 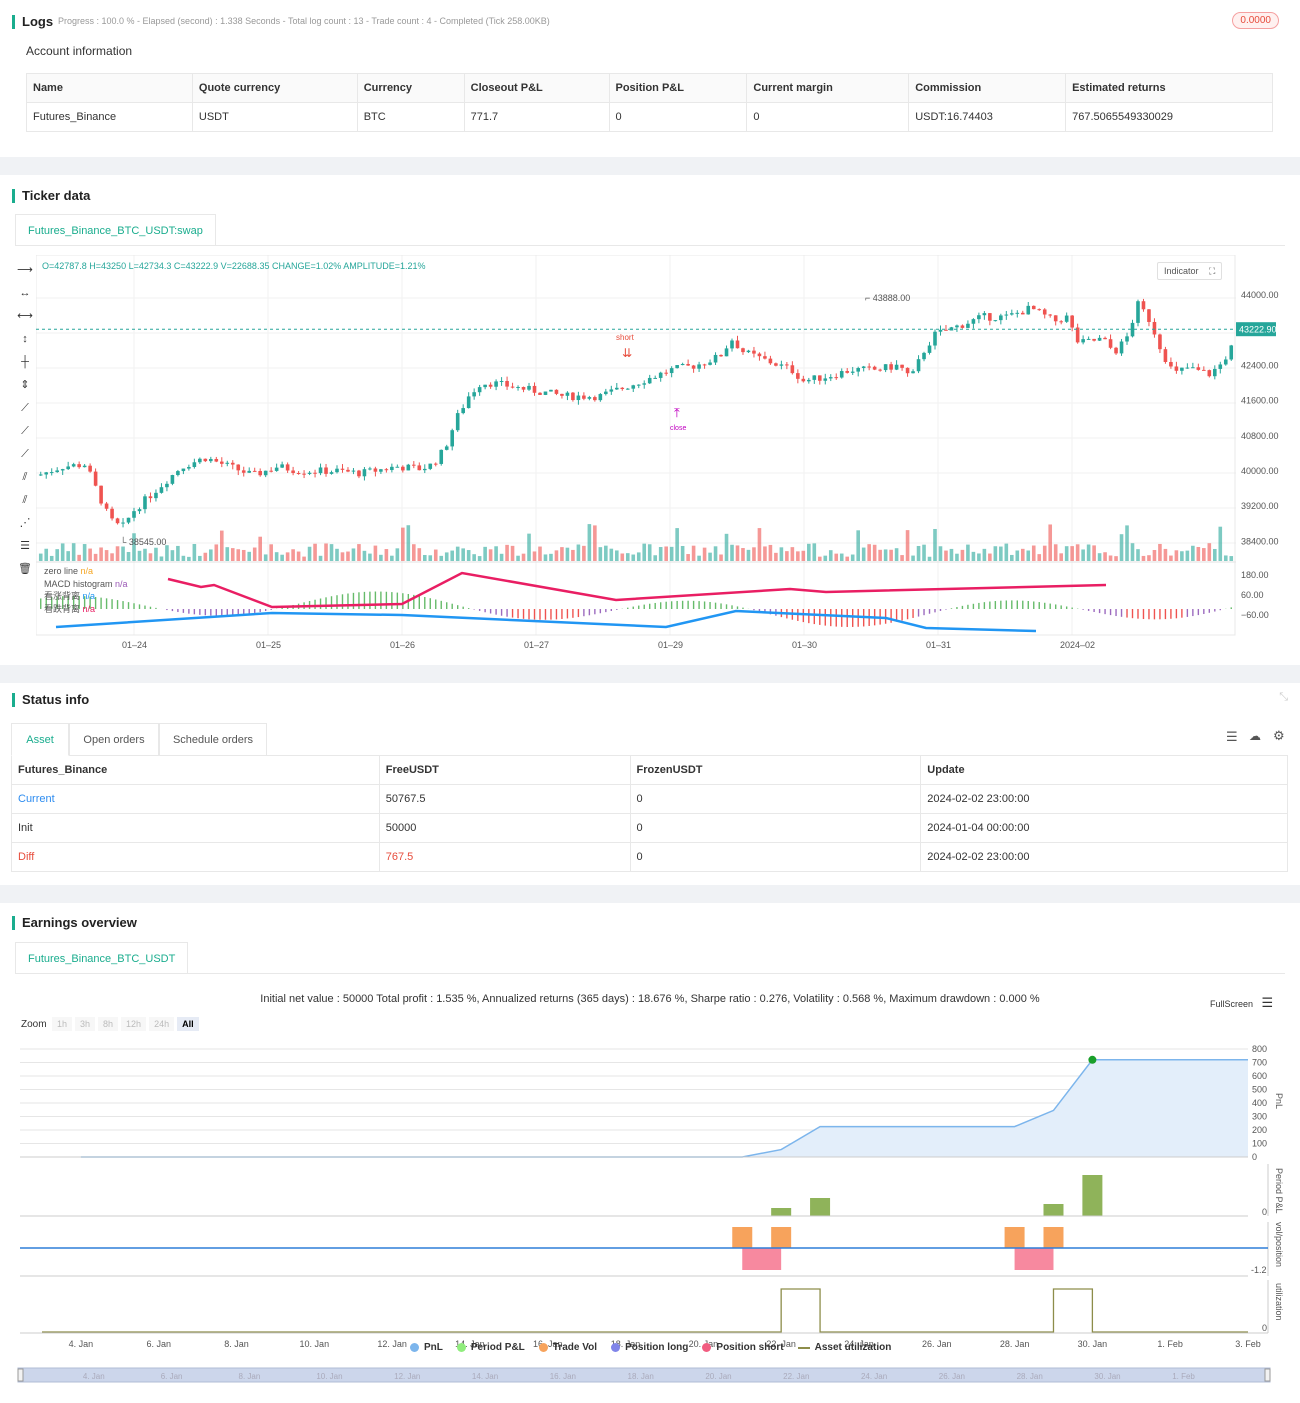 What do you see at coordinates (1169, 88) in the screenshot?
I see `account-col-header: Estimated returns` at bounding box center [1169, 88].